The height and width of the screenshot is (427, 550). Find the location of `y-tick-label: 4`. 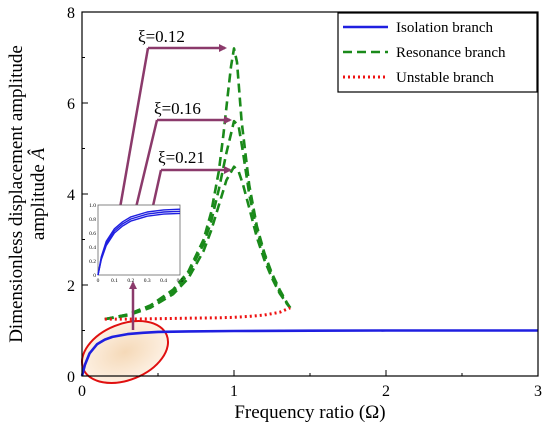

y-tick-label: 4 is located at coordinates (71, 195).